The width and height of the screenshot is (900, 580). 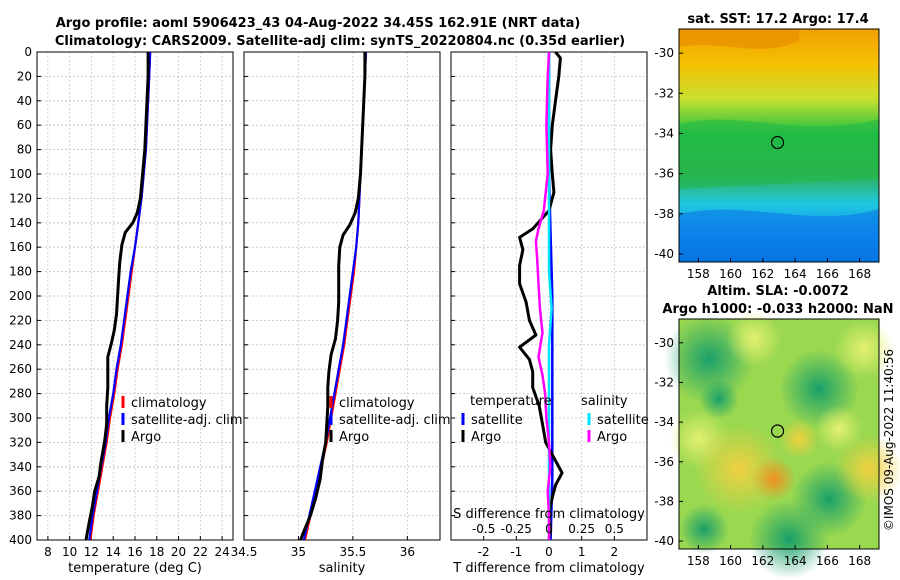 What do you see at coordinates (549, 552) in the screenshot?
I see `x-tick-label: 0` at bounding box center [549, 552].